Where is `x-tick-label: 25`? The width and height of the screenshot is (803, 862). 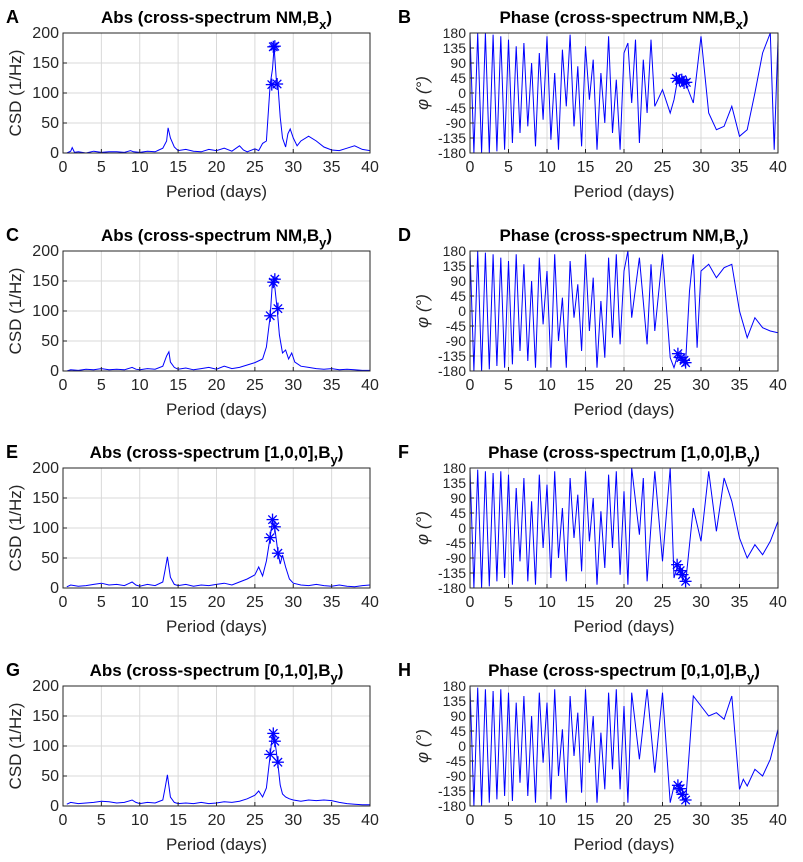
x-tick-label: 25 is located at coordinates (255, 385).